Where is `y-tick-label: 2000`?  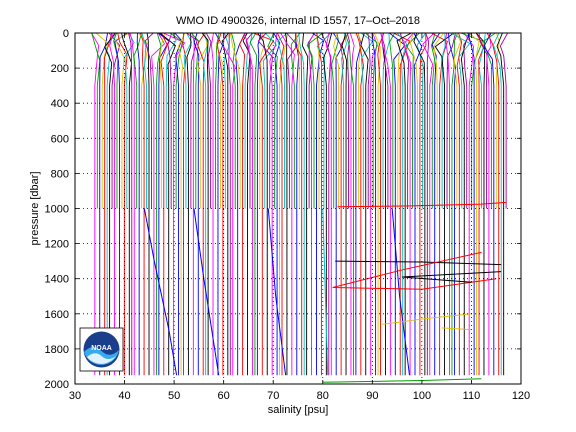
y-tick-label: 2000 is located at coordinates (57, 385).